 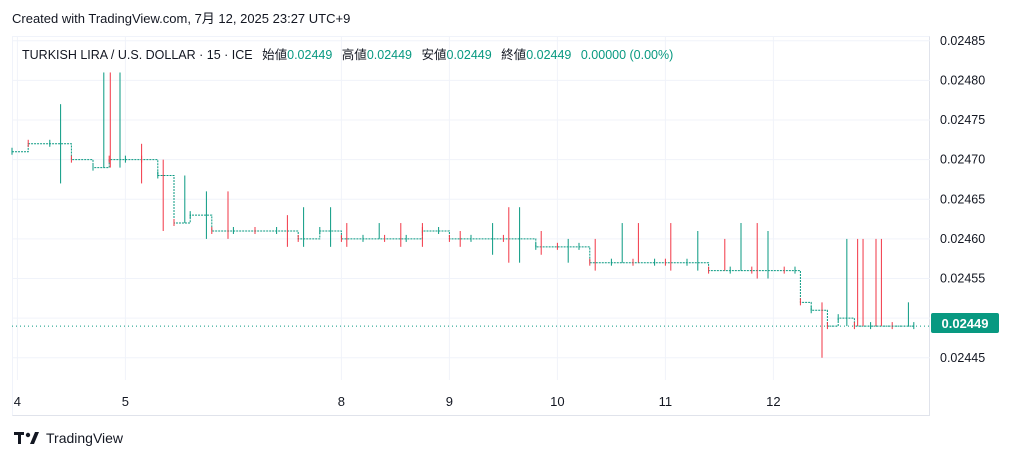 I want to click on legend-low-value: 0.02449, so click(x=469, y=55).